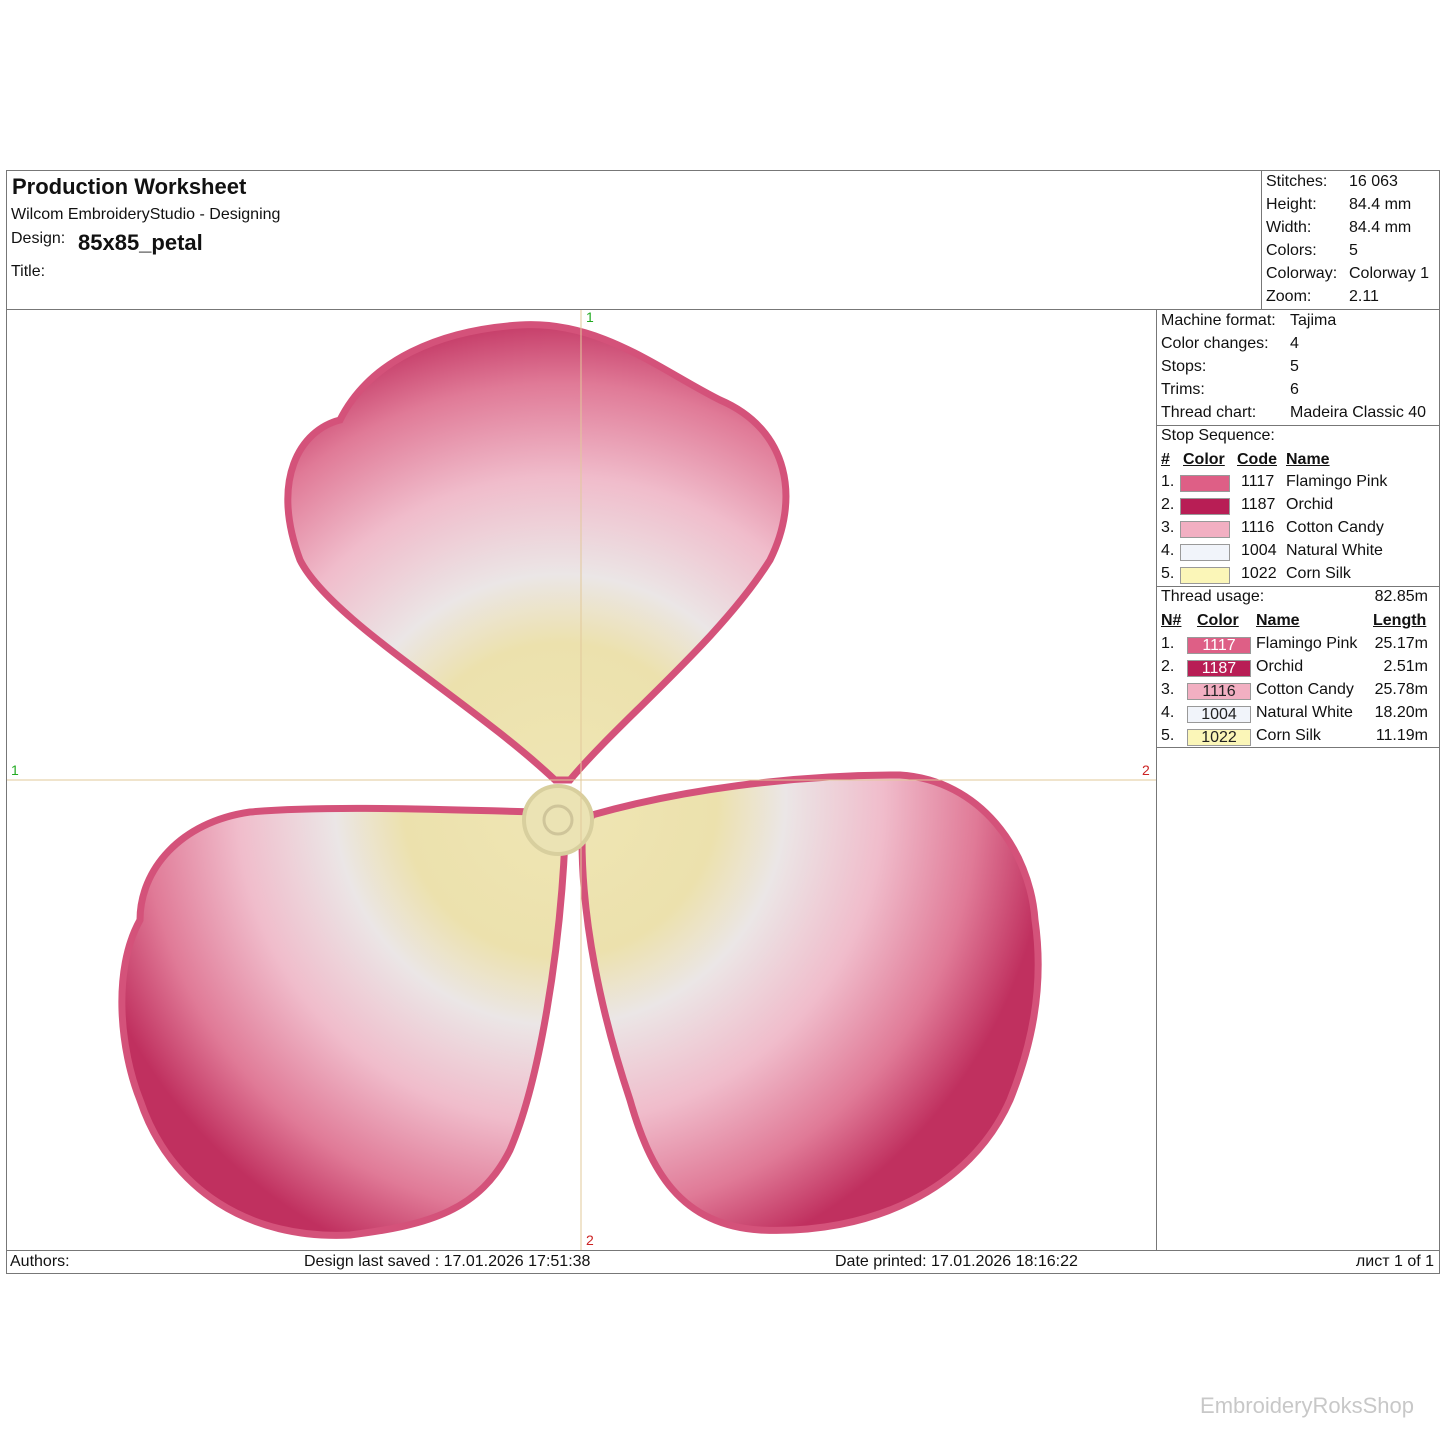  What do you see at coordinates (1313, 320) in the screenshot?
I see `machine-value: Tajima` at bounding box center [1313, 320].